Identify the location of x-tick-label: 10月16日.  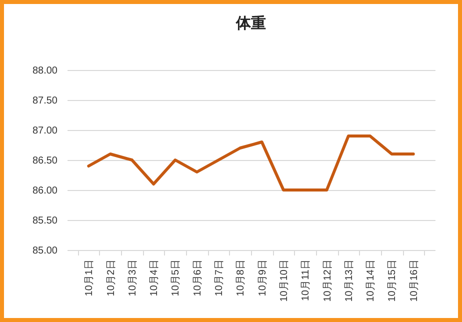
(414, 281).